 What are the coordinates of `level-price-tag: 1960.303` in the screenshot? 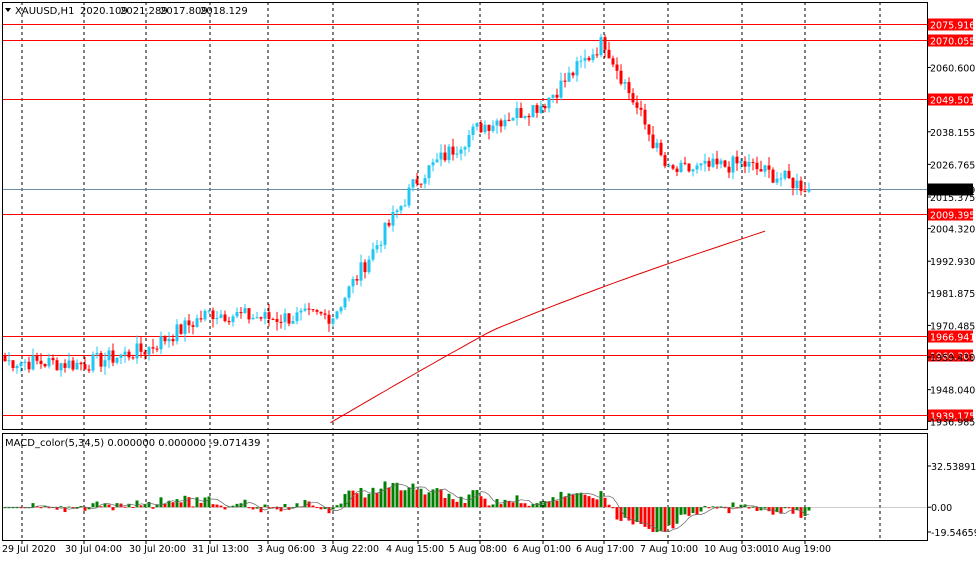 It's located at (951, 356).